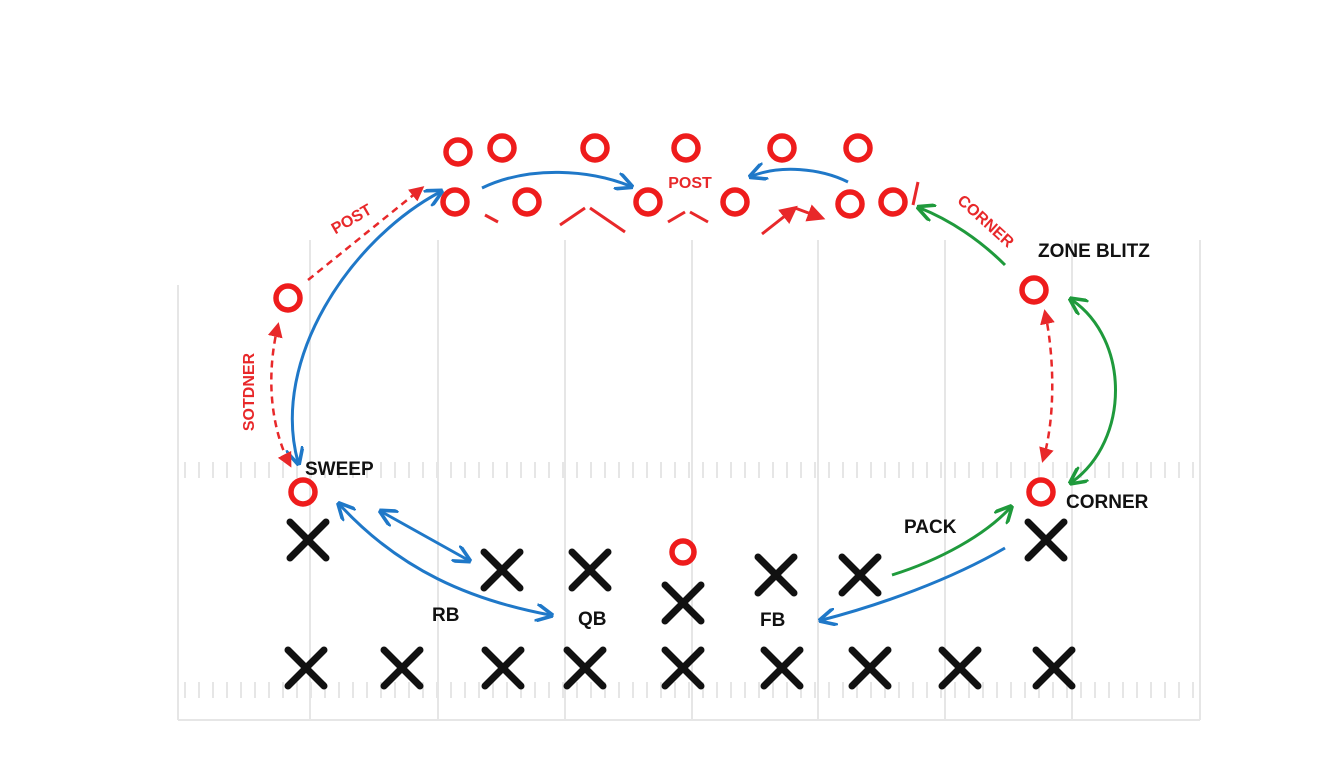 Image resolution: width=1344 pixels, height=768 pixels. What do you see at coordinates (772, 620) in the screenshot?
I see `fb-label: FB` at bounding box center [772, 620].